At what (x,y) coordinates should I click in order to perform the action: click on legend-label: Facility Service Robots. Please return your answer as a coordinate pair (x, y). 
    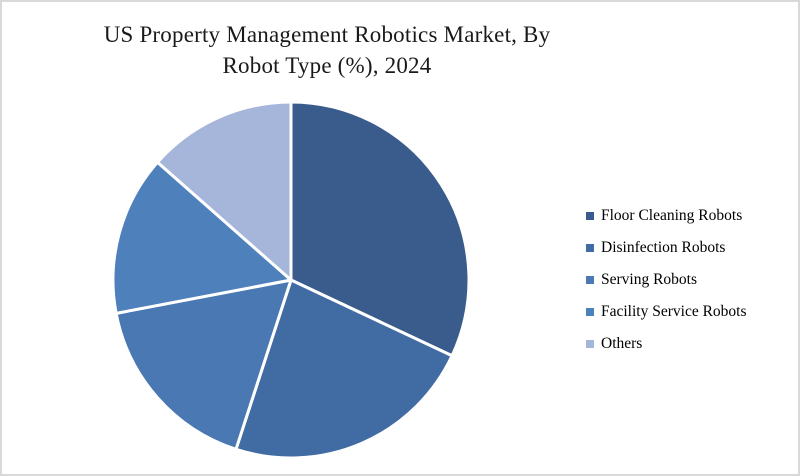
    Looking at the image, I should click on (674, 311).